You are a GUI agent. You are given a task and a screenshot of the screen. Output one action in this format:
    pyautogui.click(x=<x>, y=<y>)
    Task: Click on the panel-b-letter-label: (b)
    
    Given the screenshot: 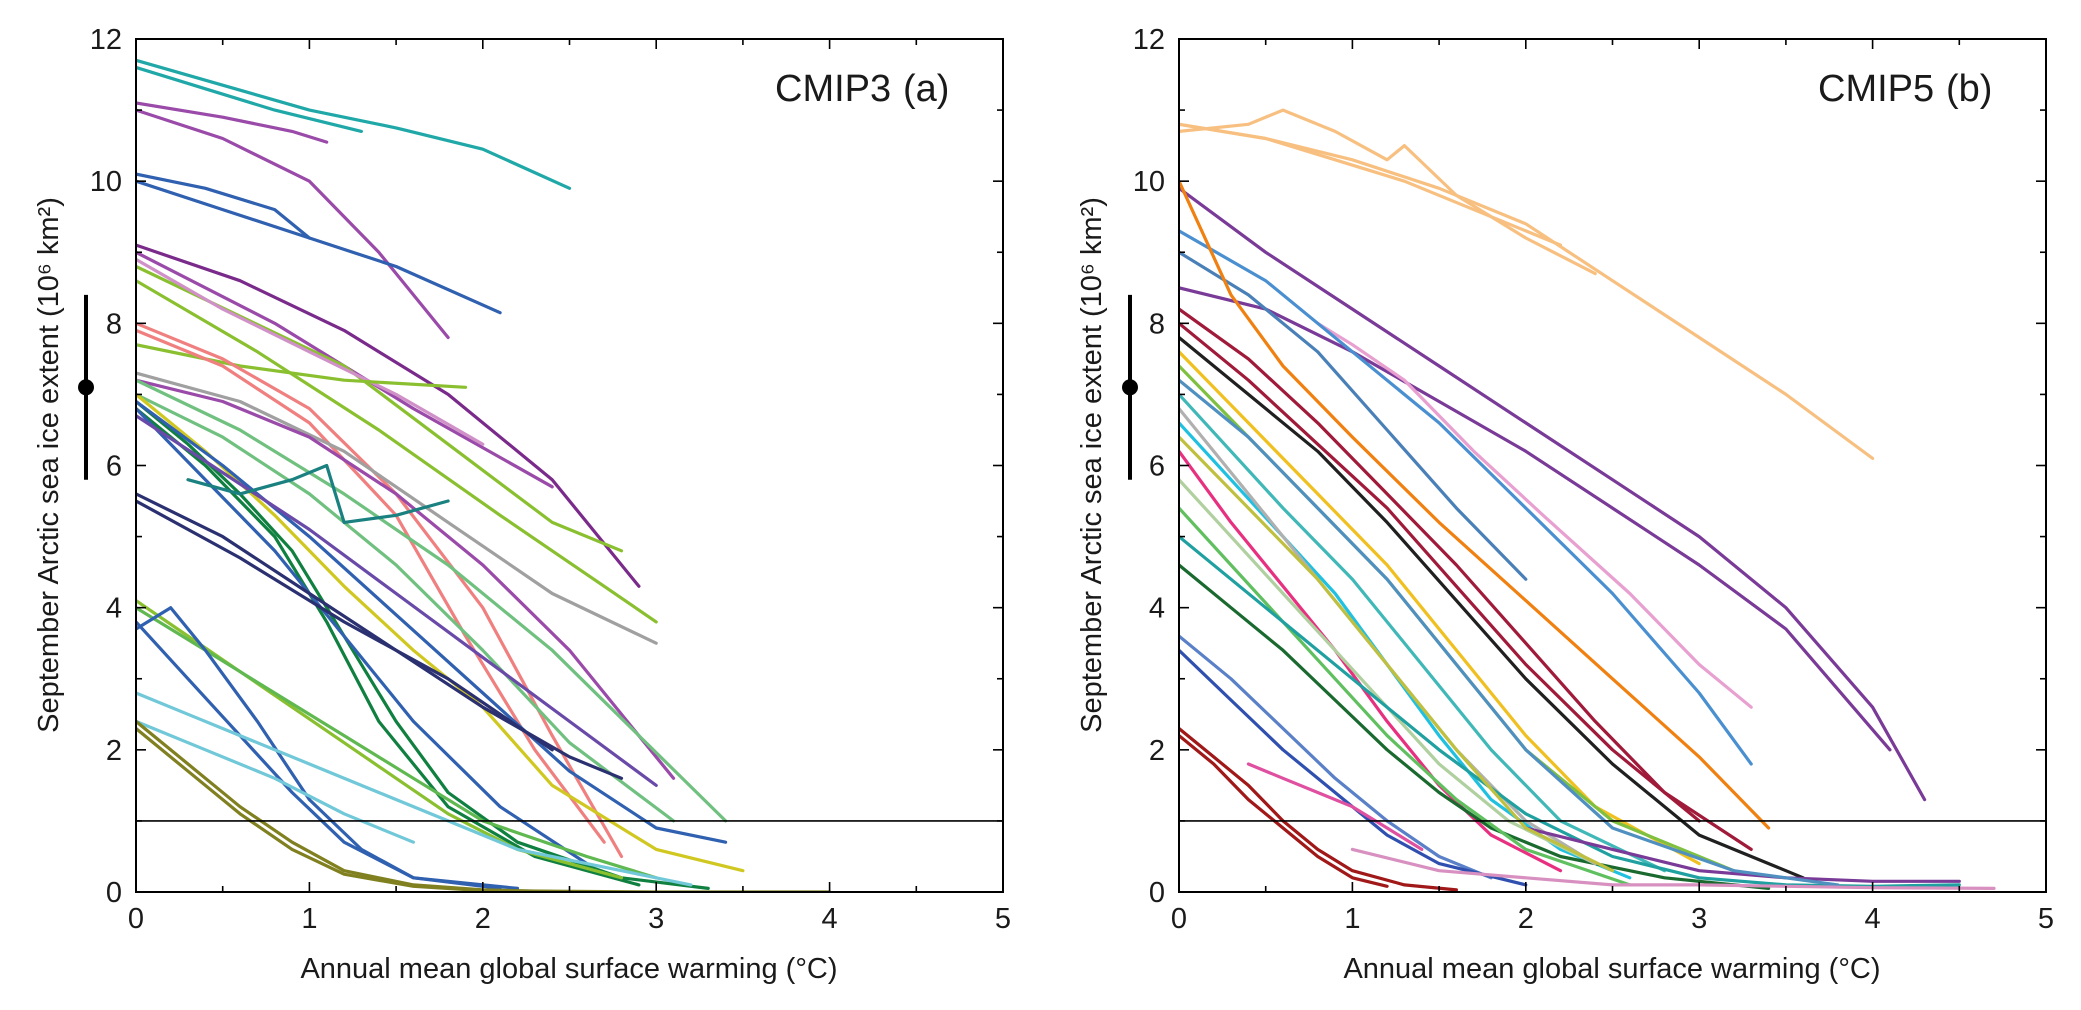 What is the action you would take?
    pyautogui.click(x=1969, y=89)
    